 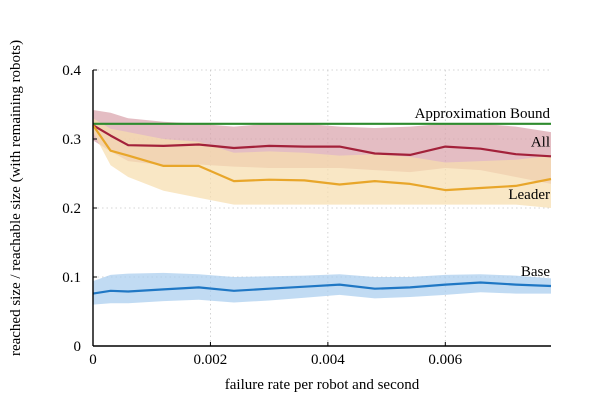 I want to click on x-axis-label: failure rate per robot and second, so click(x=322, y=385).